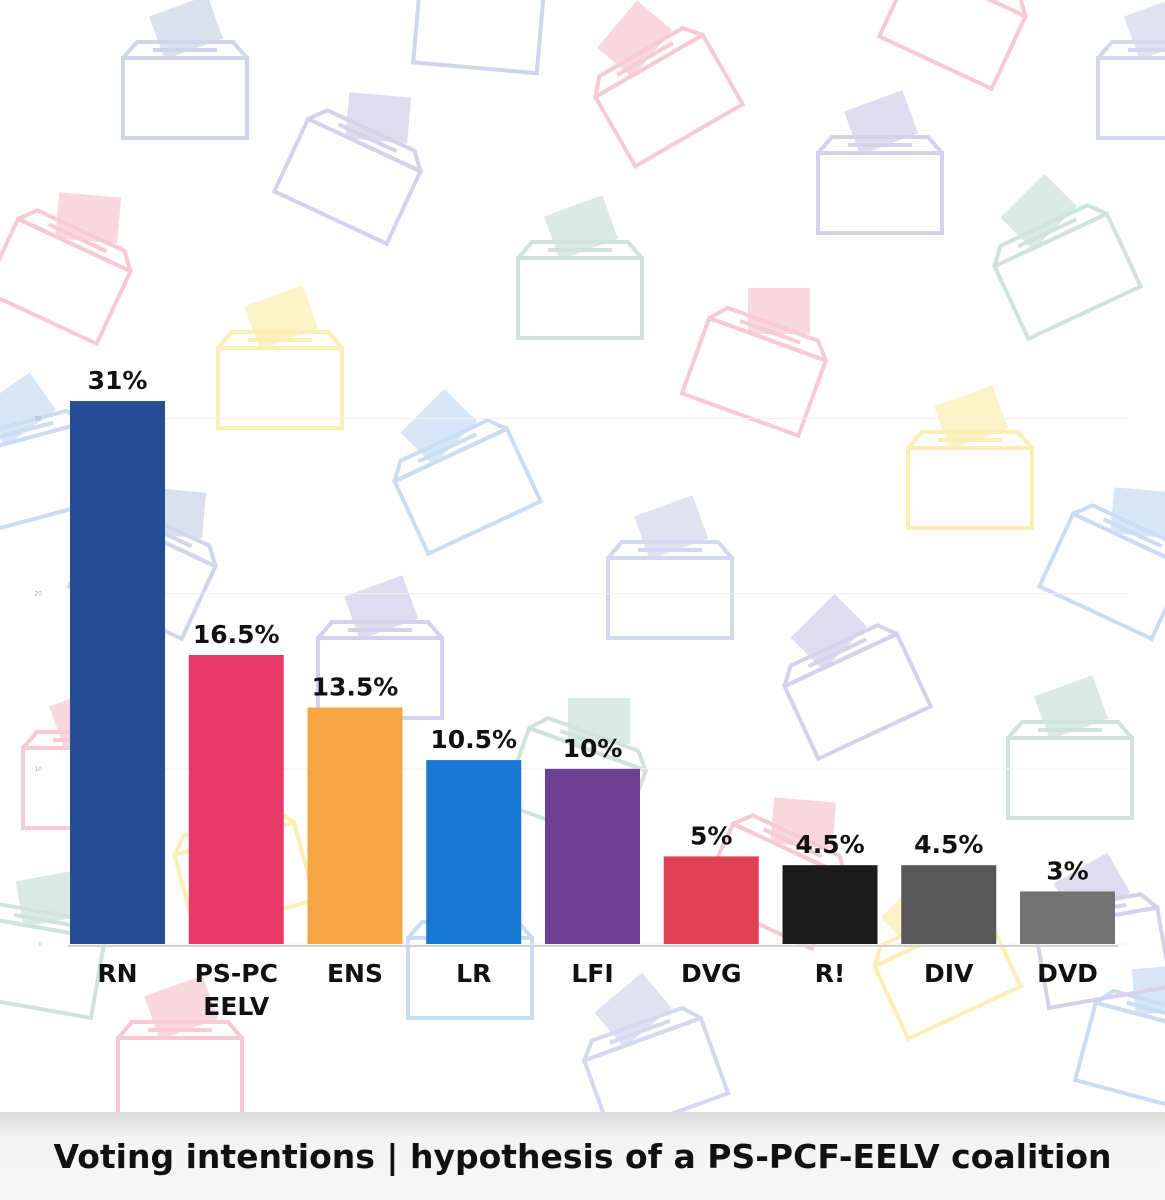  Describe the element at coordinates (711, 973) in the screenshot. I see `category-label: DVG` at that location.